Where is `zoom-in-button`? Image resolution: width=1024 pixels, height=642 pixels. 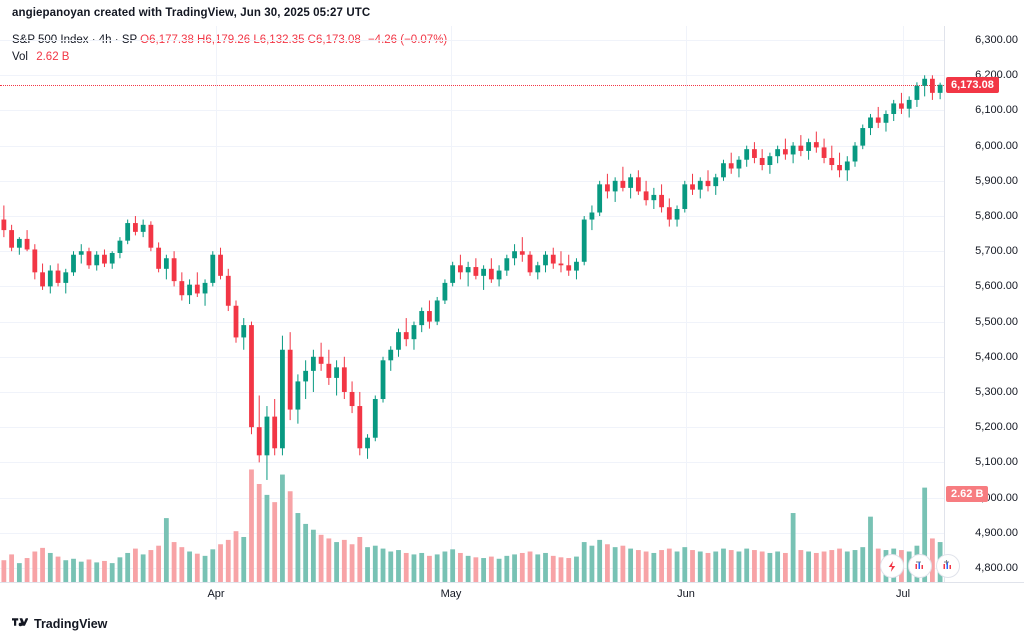
zoom-in-button is located at coordinates (948, 566).